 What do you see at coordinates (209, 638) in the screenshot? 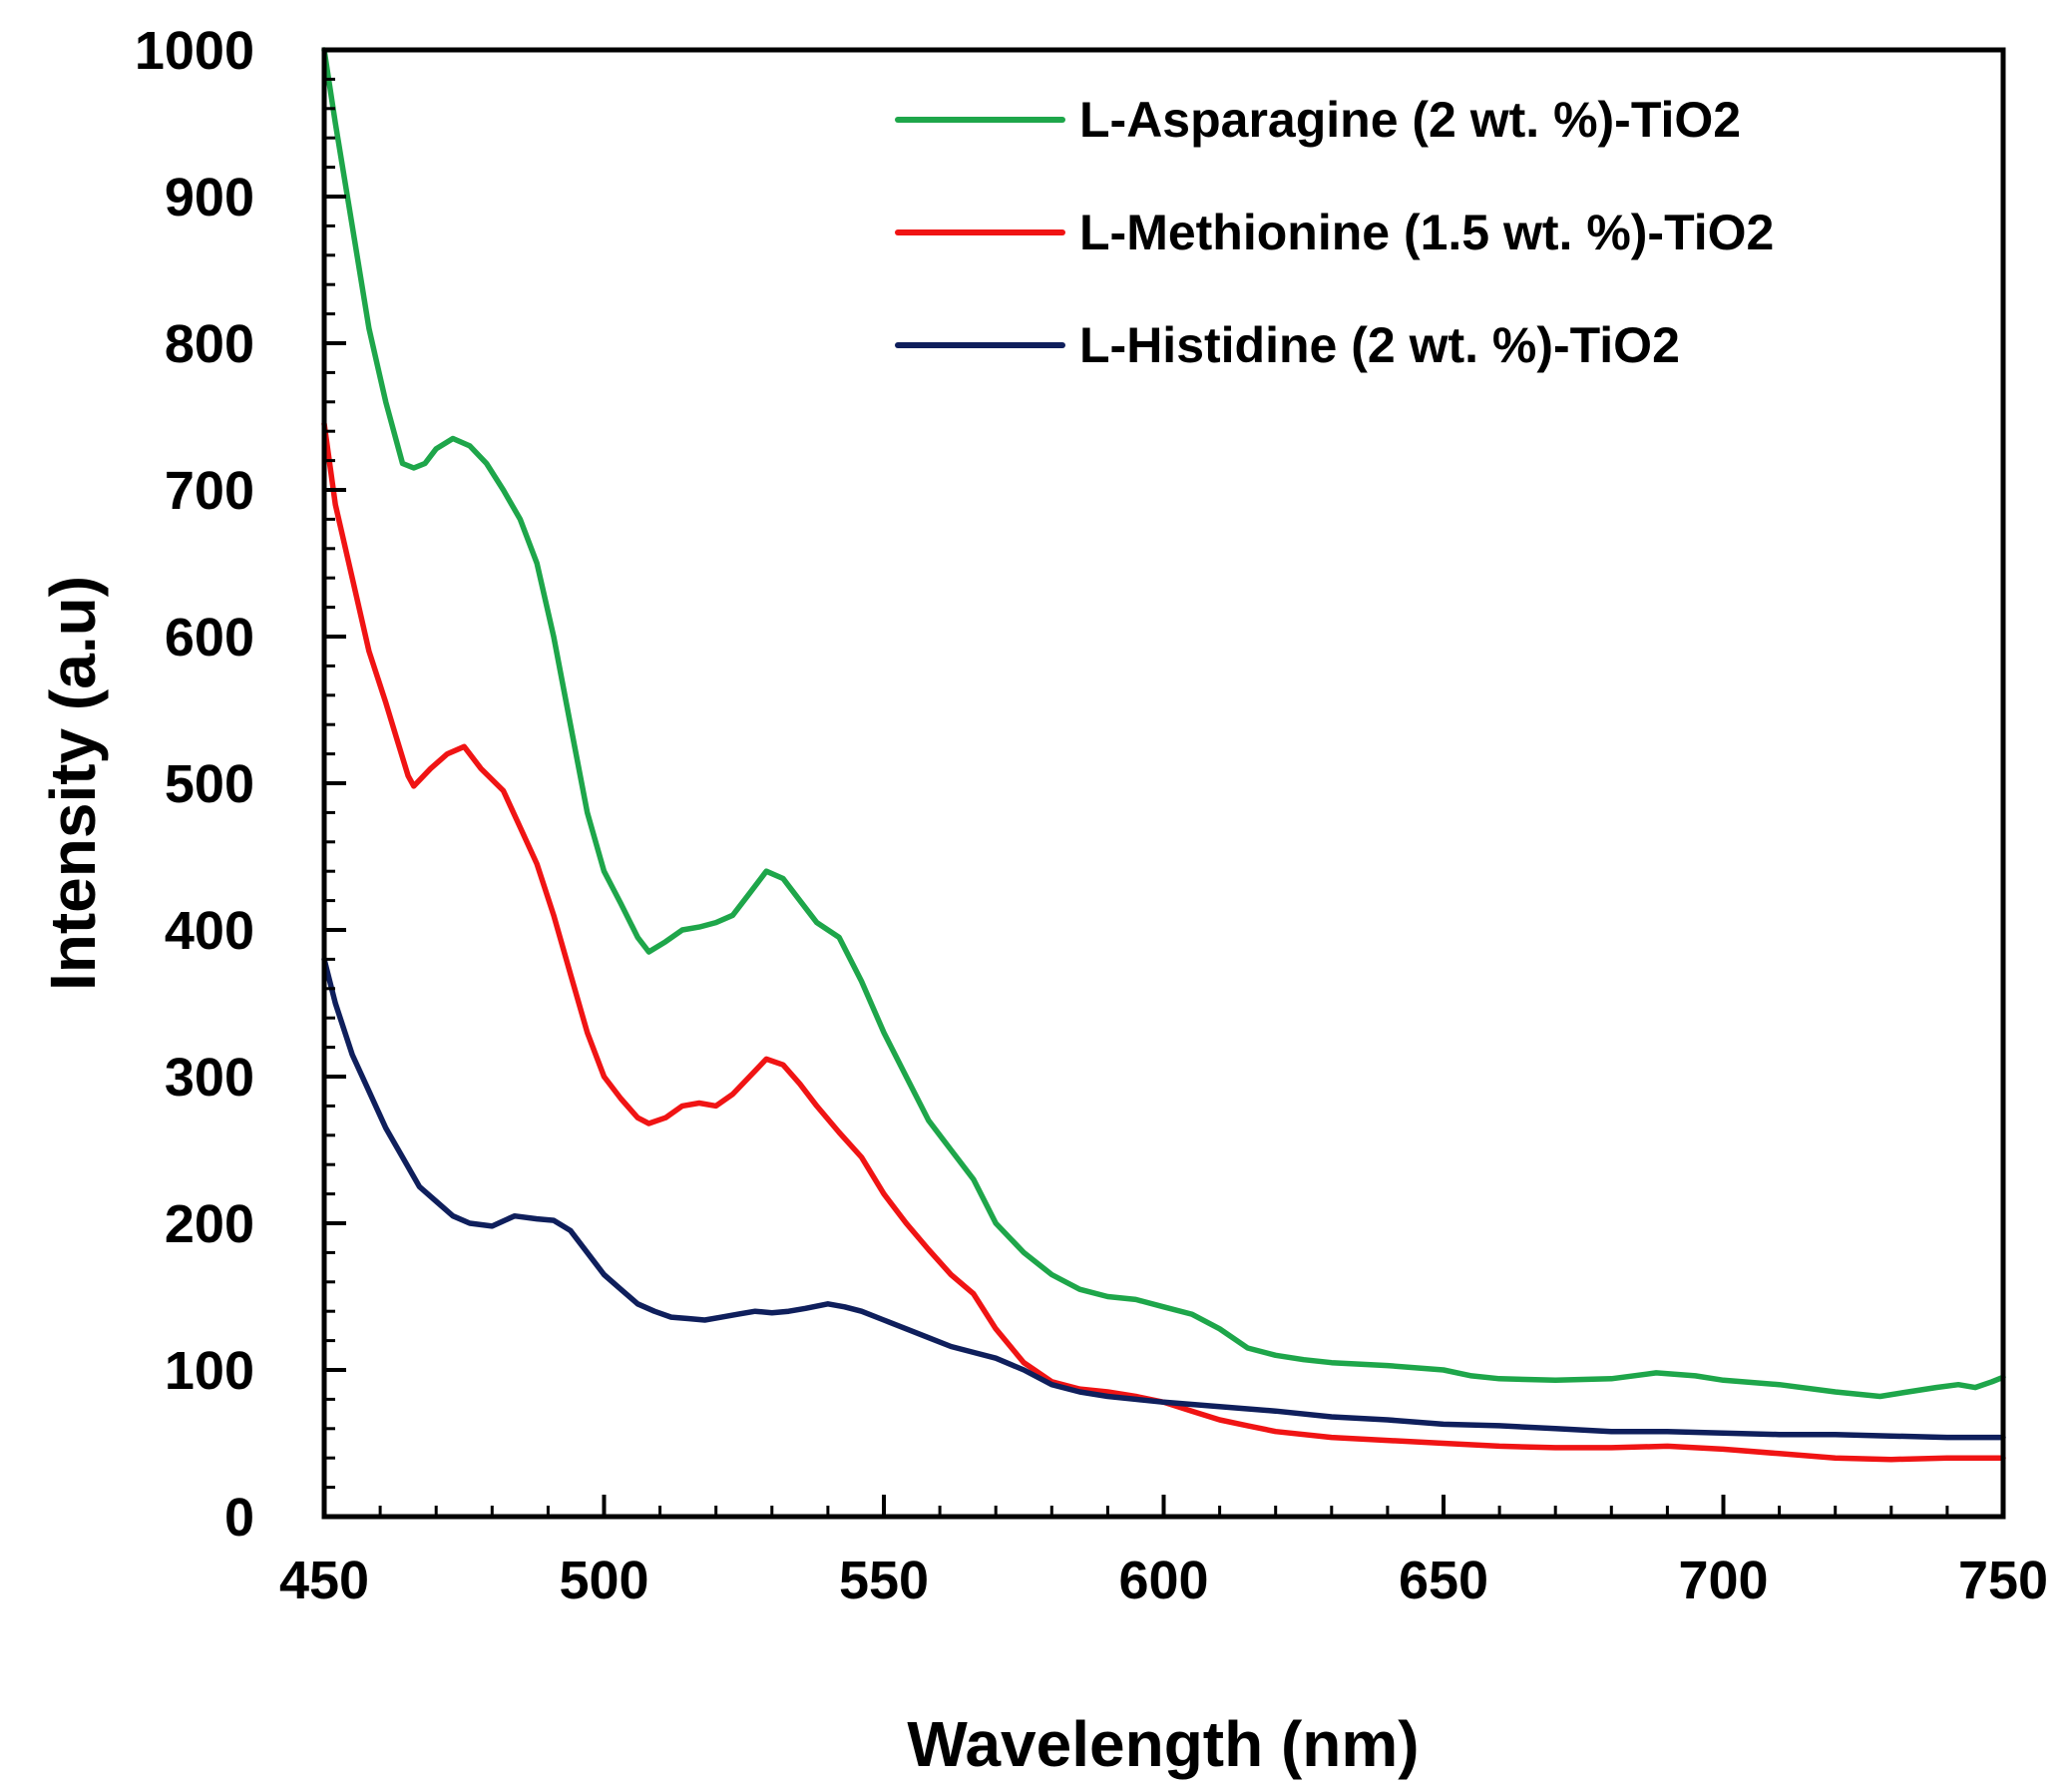
I see `y-tick-label: 600` at bounding box center [209, 638].